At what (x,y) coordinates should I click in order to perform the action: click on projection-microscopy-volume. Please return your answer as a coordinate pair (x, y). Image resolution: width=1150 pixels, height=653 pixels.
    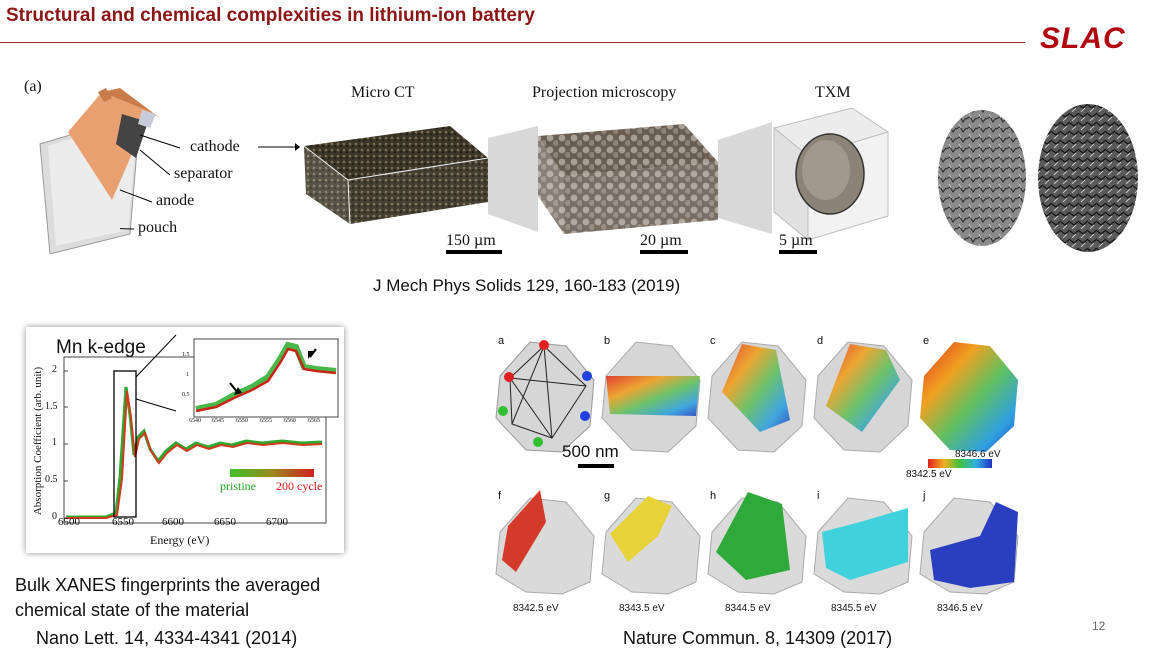
    Looking at the image, I should click on (628, 179).